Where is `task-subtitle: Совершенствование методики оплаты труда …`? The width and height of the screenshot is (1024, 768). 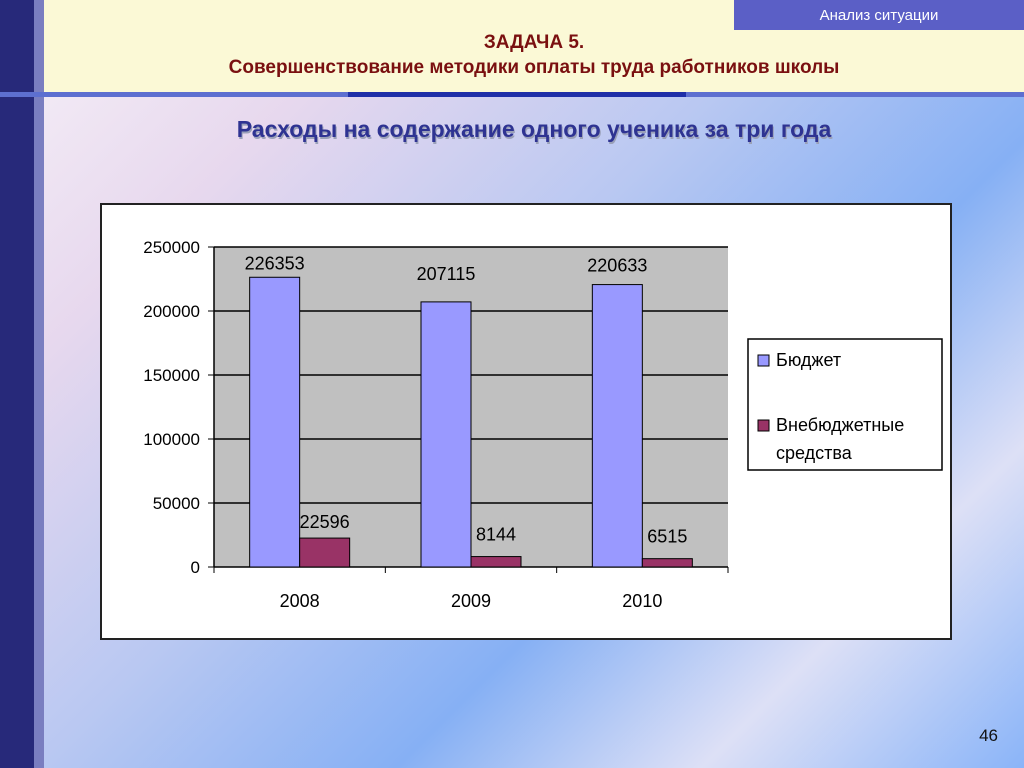
task-subtitle: Совершенствование методики оплаты труда … is located at coordinates (534, 67).